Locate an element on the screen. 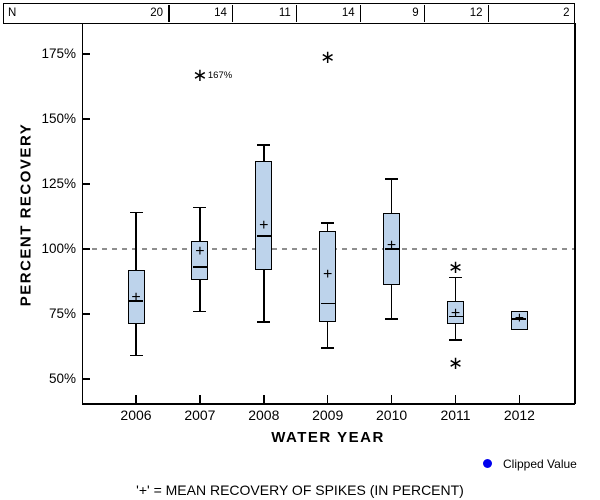  x-tick-label: 2006 is located at coordinates (136, 415).